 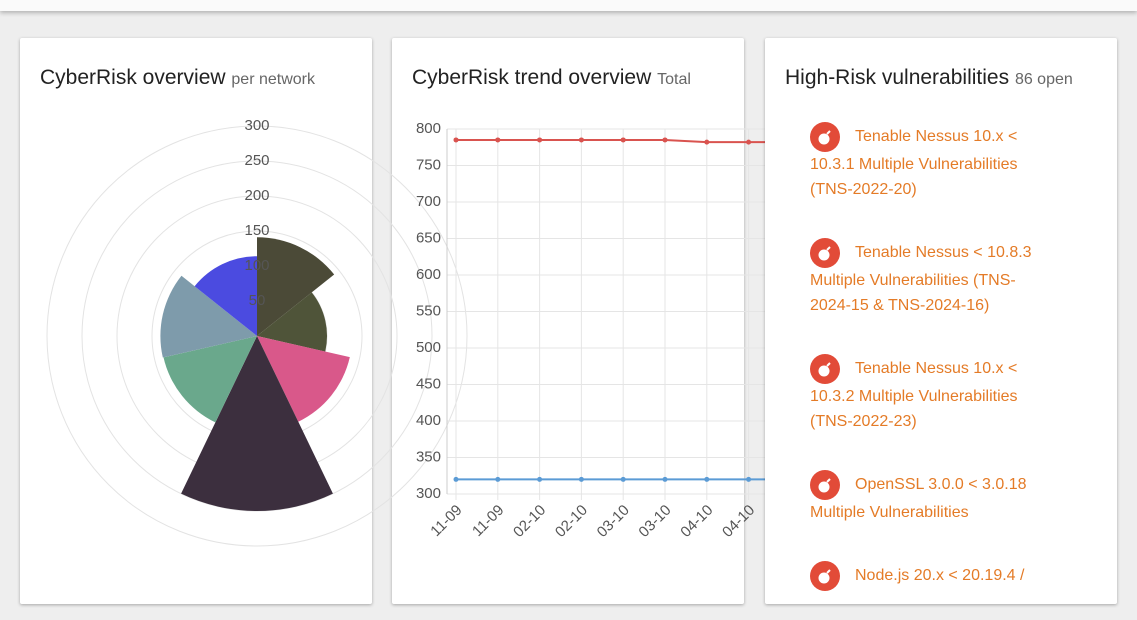 I want to click on vulnerability-text: Node.js 20.x < 20.19.4 /, so click(x=940, y=576).